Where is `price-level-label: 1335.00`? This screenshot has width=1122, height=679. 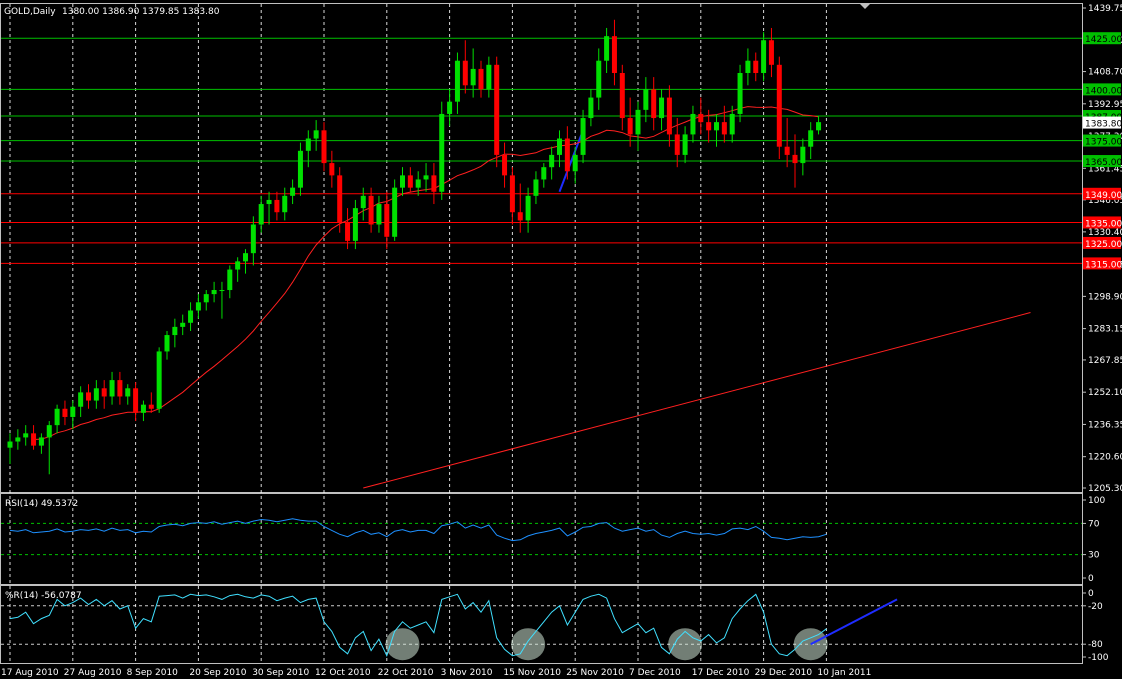
price-level-label: 1335.00 is located at coordinates (1103, 224).